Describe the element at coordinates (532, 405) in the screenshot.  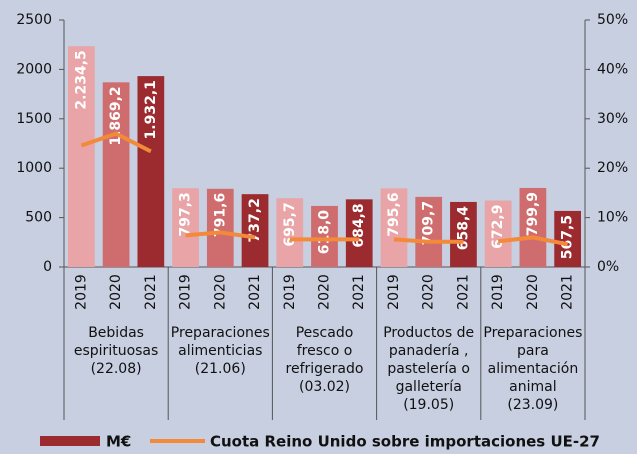
I see `category-label: (23.09)` at that location.